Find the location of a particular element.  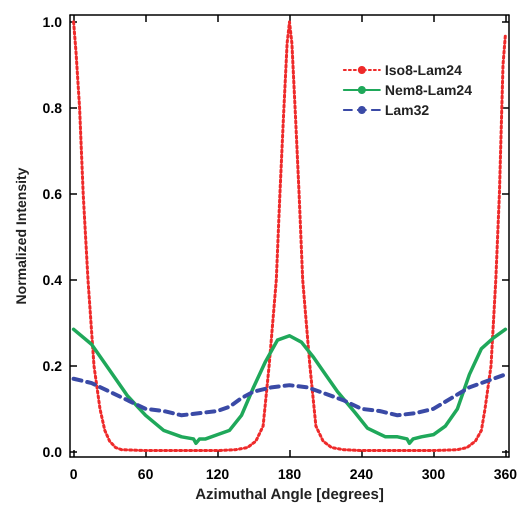

x-axis-title: Azimuthal Angle [degrees] is located at coordinates (289, 494).